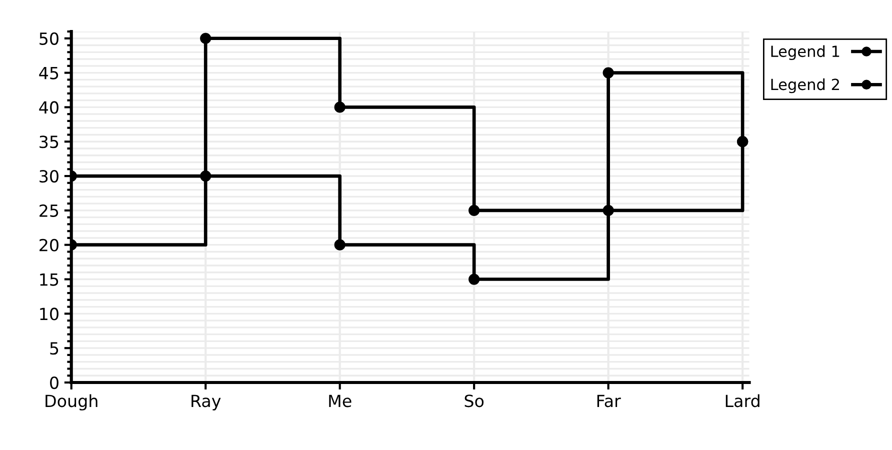 The image size is (892, 450). I want to click on x-tick-label: Lard, so click(743, 401).